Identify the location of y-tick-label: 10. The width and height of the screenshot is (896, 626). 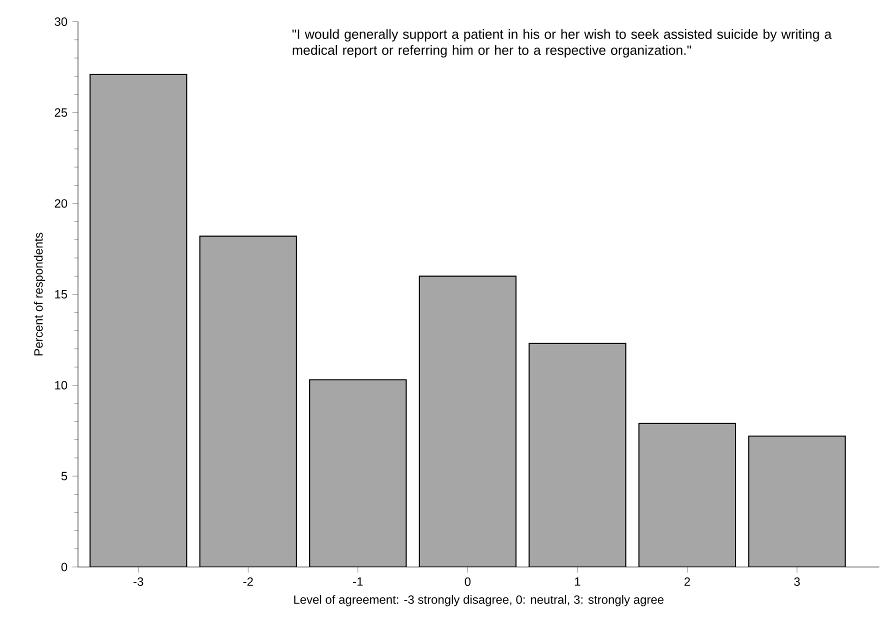
(61, 385).